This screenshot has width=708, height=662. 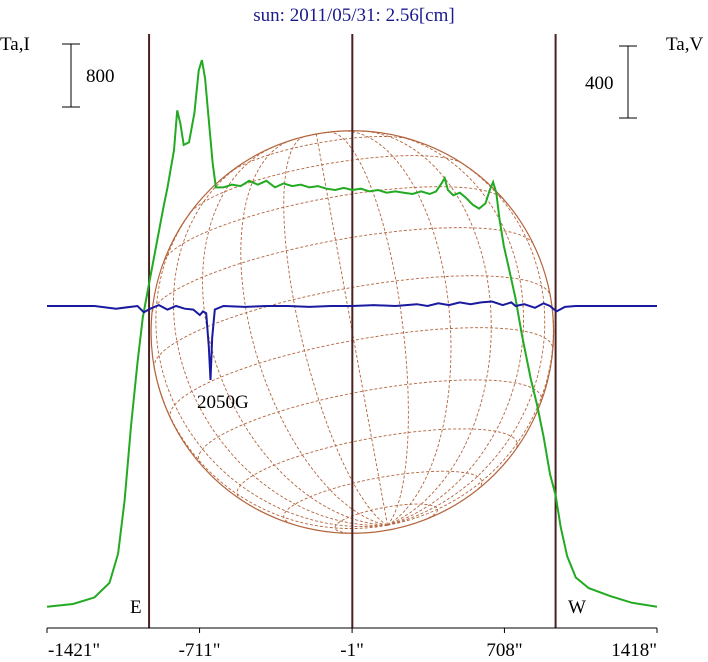 I want to click on y-axis-label-right: Ta,V, so click(x=684, y=44).